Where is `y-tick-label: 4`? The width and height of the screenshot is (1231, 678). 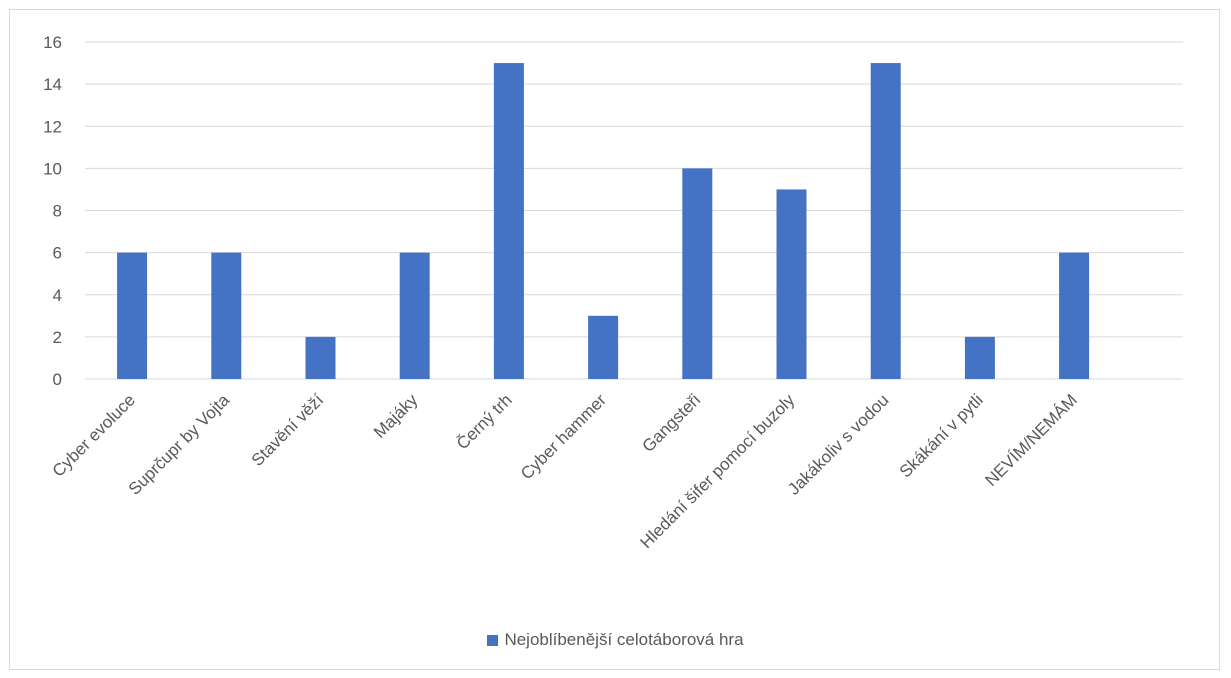 y-tick-label: 4 is located at coordinates (57, 295).